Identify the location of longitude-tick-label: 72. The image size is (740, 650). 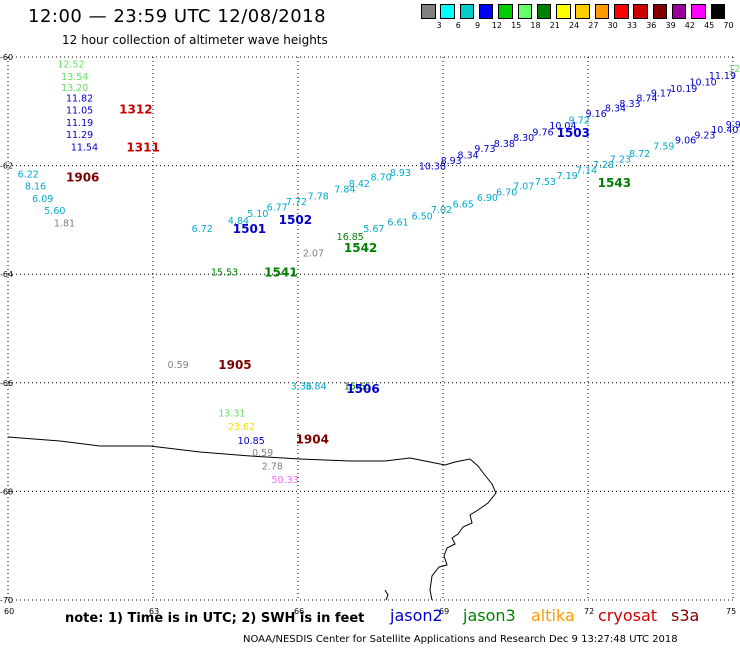
(589, 611).